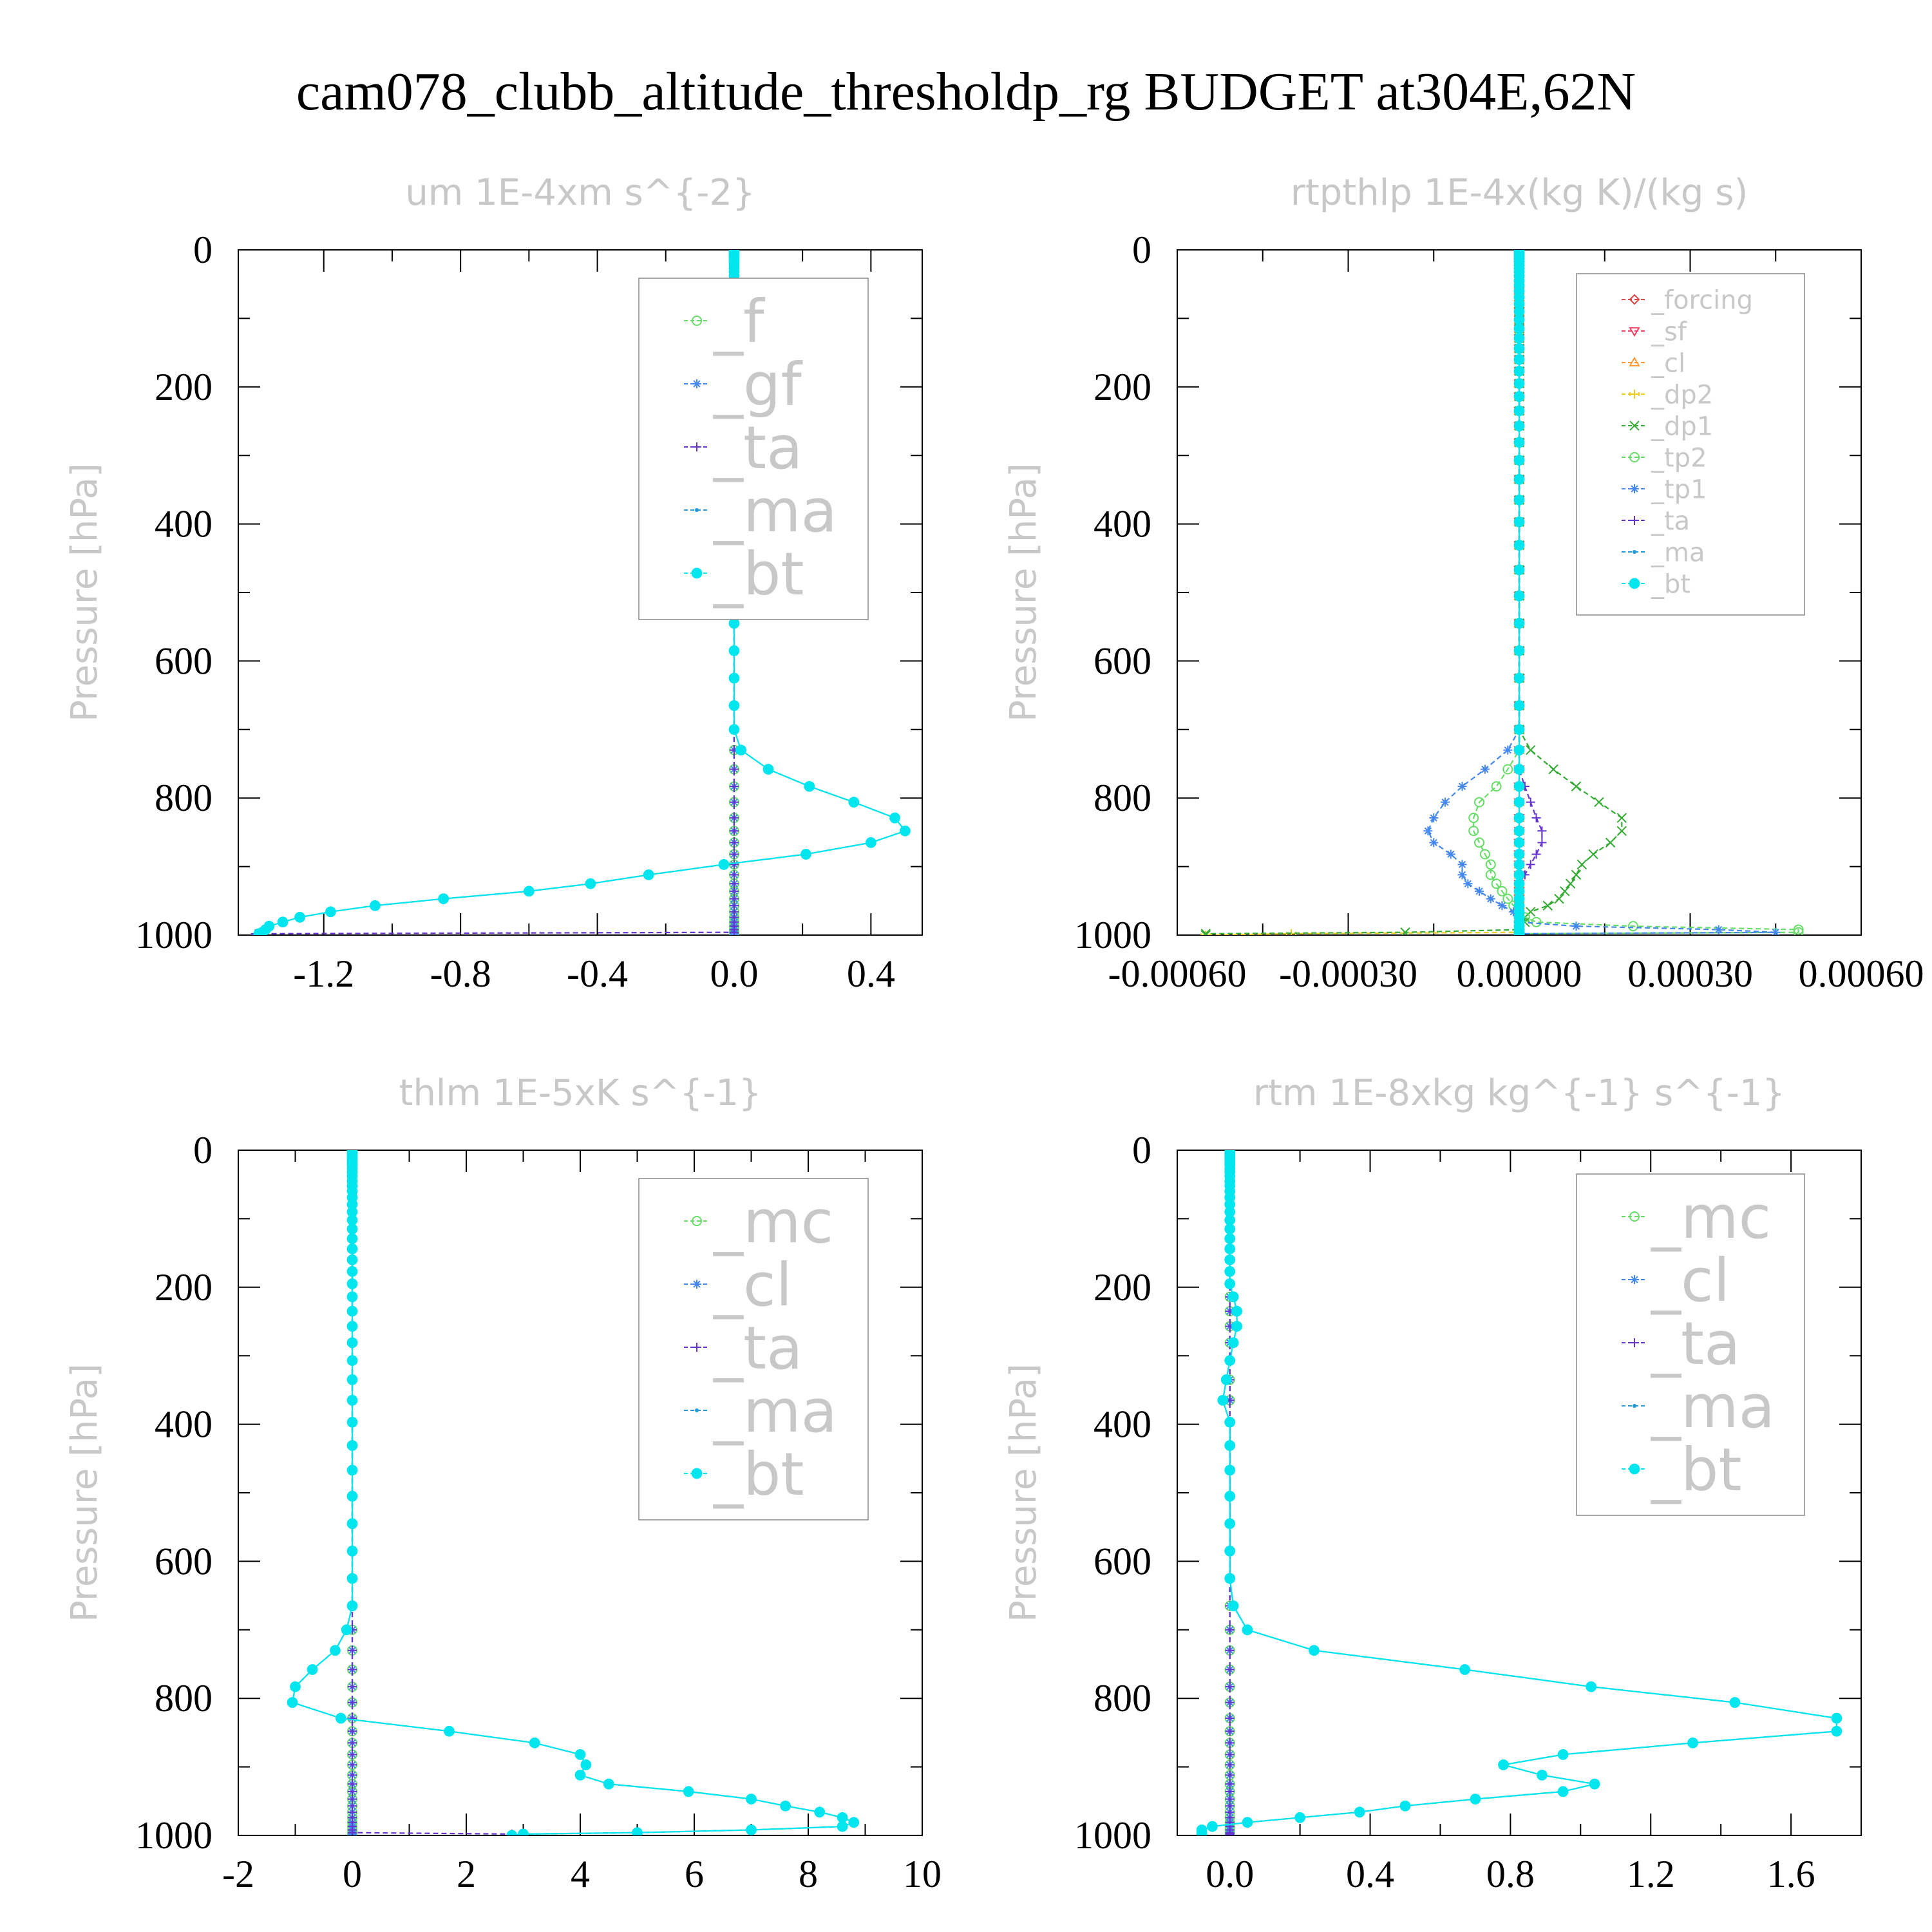 The image size is (1932, 1932). Describe the element at coordinates (432, 1492) in the screenshot. I see `series-ta` at that location.